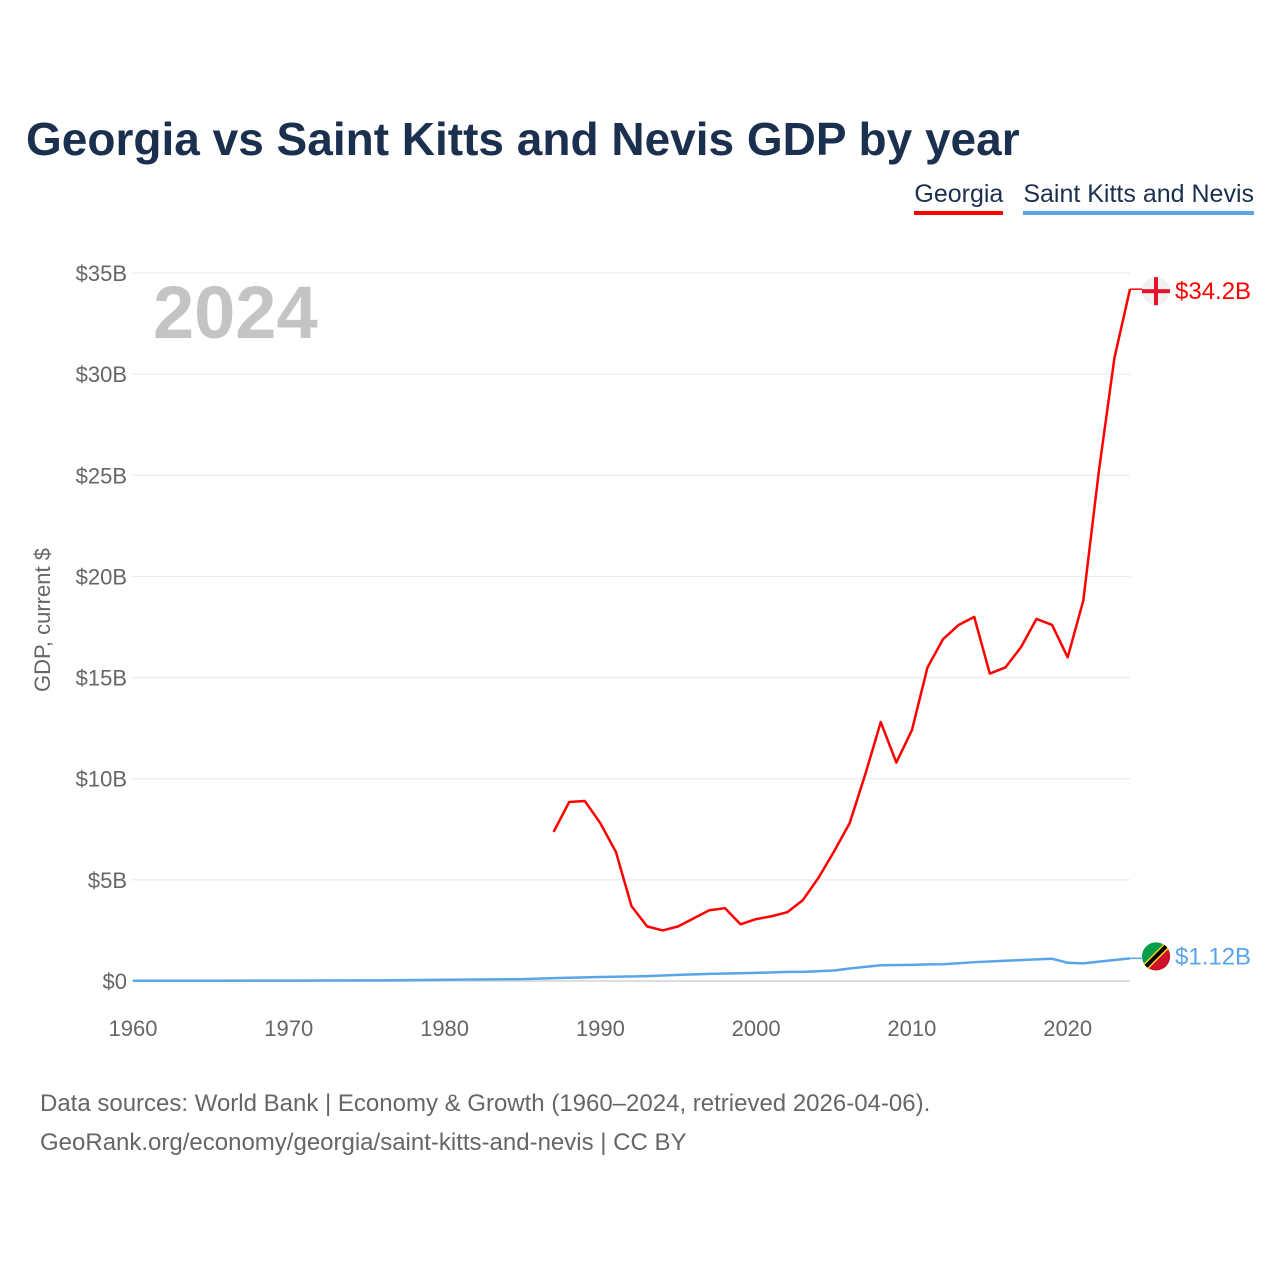  Describe the element at coordinates (101, 678) in the screenshot. I see `y-tick-label: $15B` at that location.